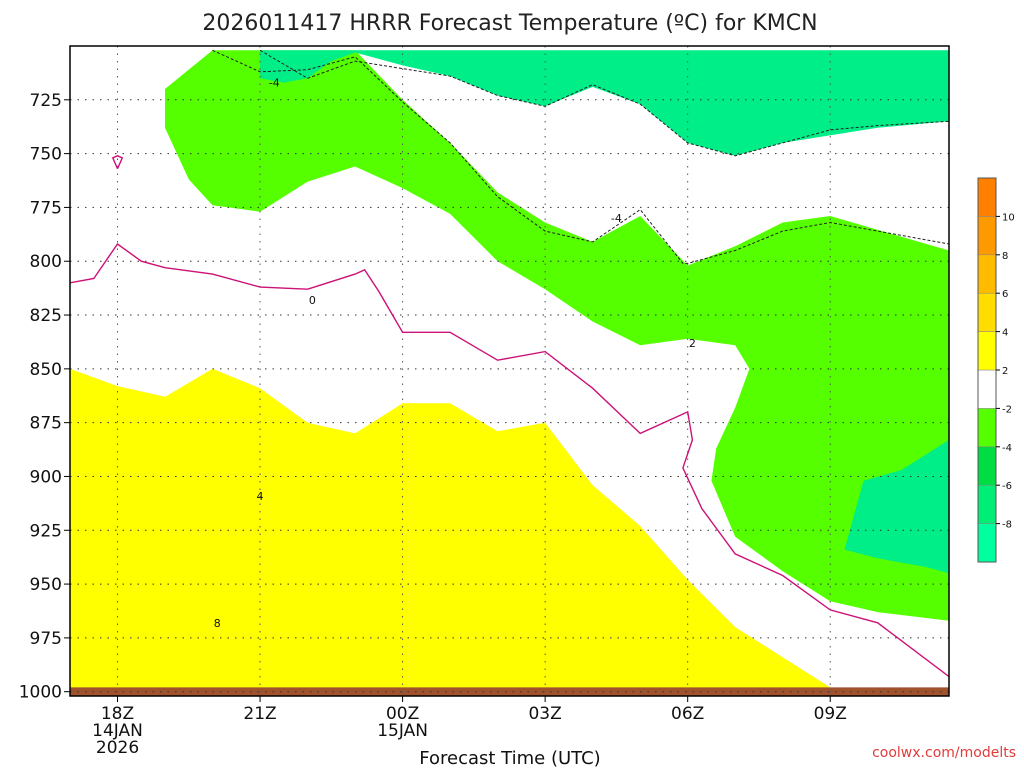 This screenshot has height=768, width=1024. What do you see at coordinates (687, 714) in the screenshot?
I see `x-tick-label-4-0: 06Z` at bounding box center [687, 714].